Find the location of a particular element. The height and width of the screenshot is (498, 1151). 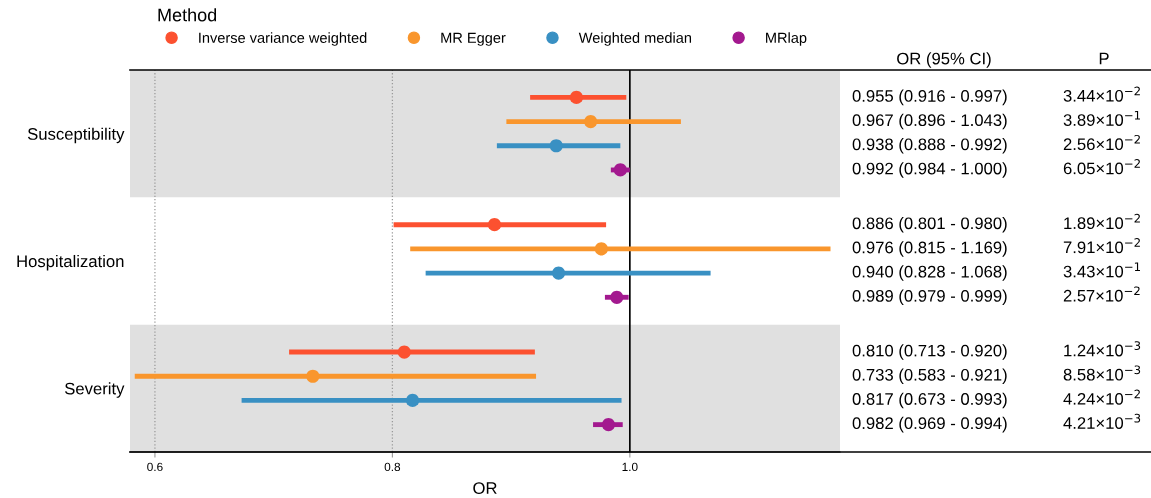

text: 0.733 (0.583 - 0.921) is located at coordinates (929, 376).